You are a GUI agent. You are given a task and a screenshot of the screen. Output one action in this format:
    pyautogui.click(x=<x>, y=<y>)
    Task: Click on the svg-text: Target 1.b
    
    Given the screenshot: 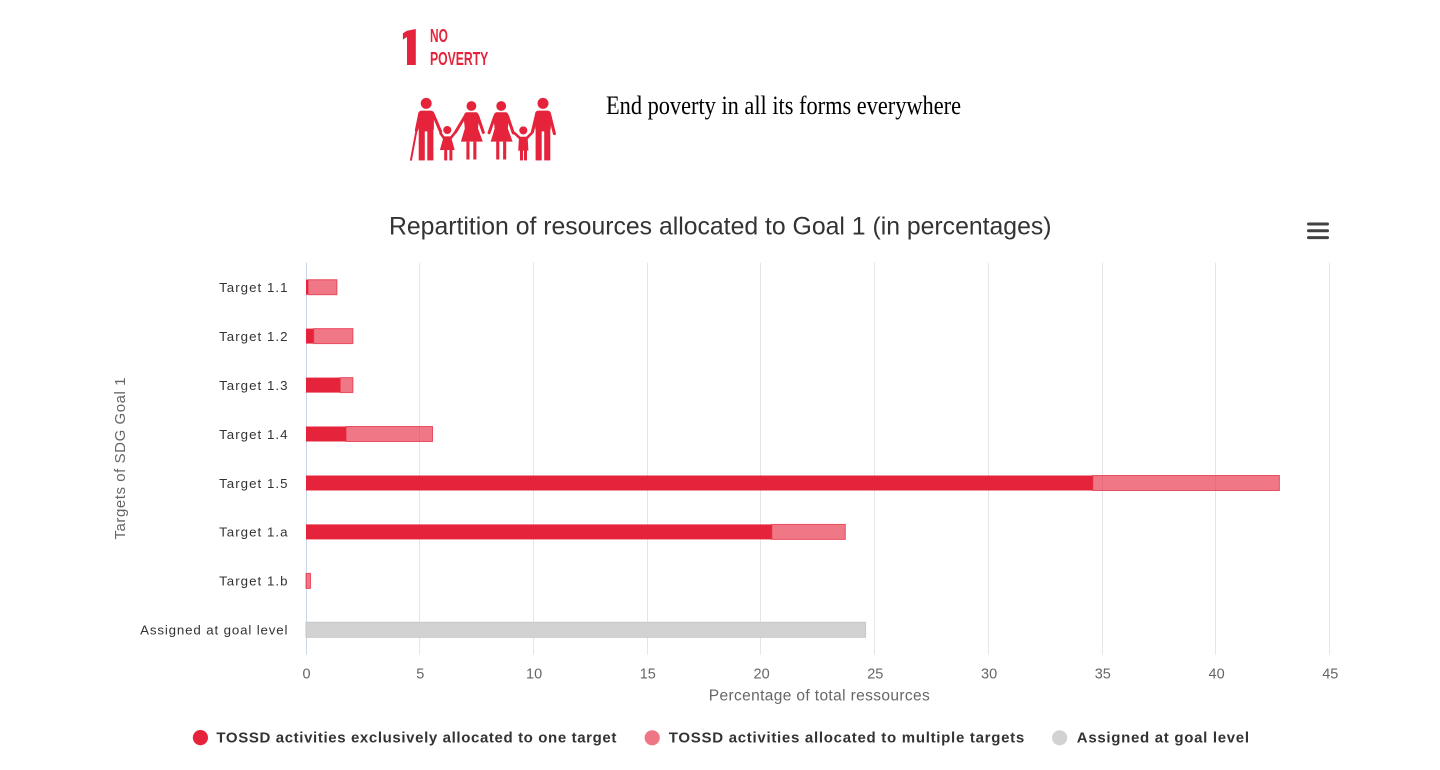 What is the action you would take?
    pyautogui.click(x=253, y=581)
    